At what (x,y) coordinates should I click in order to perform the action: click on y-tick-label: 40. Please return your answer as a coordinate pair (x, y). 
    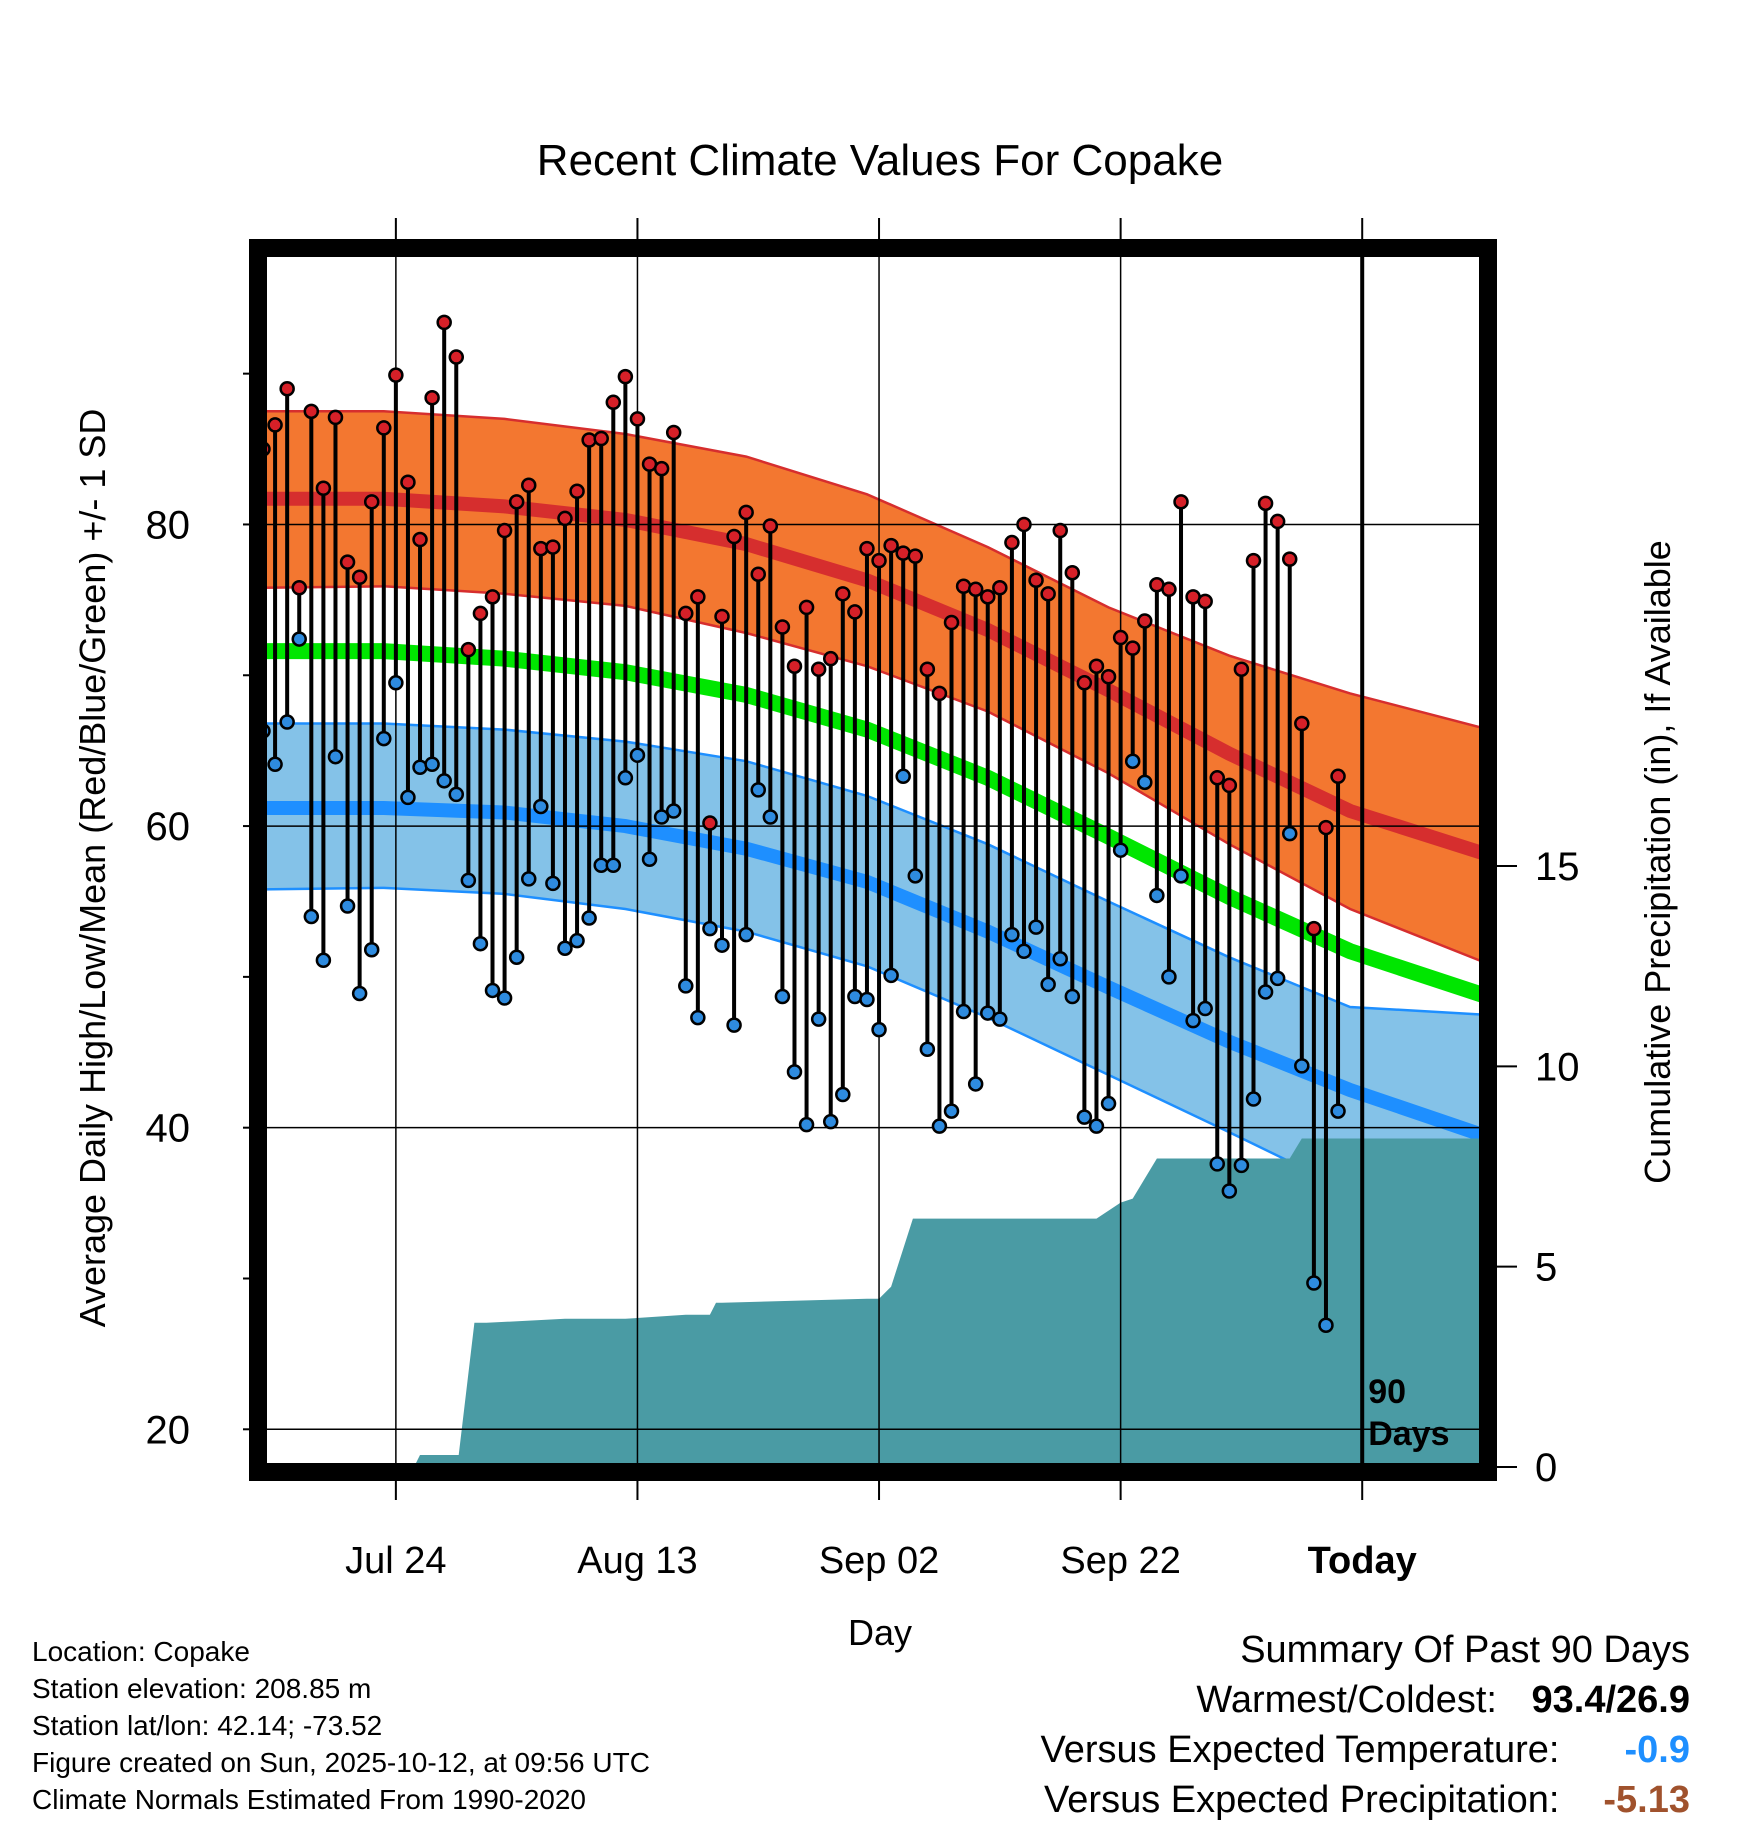
    Looking at the image, I should click on (168, 1129).